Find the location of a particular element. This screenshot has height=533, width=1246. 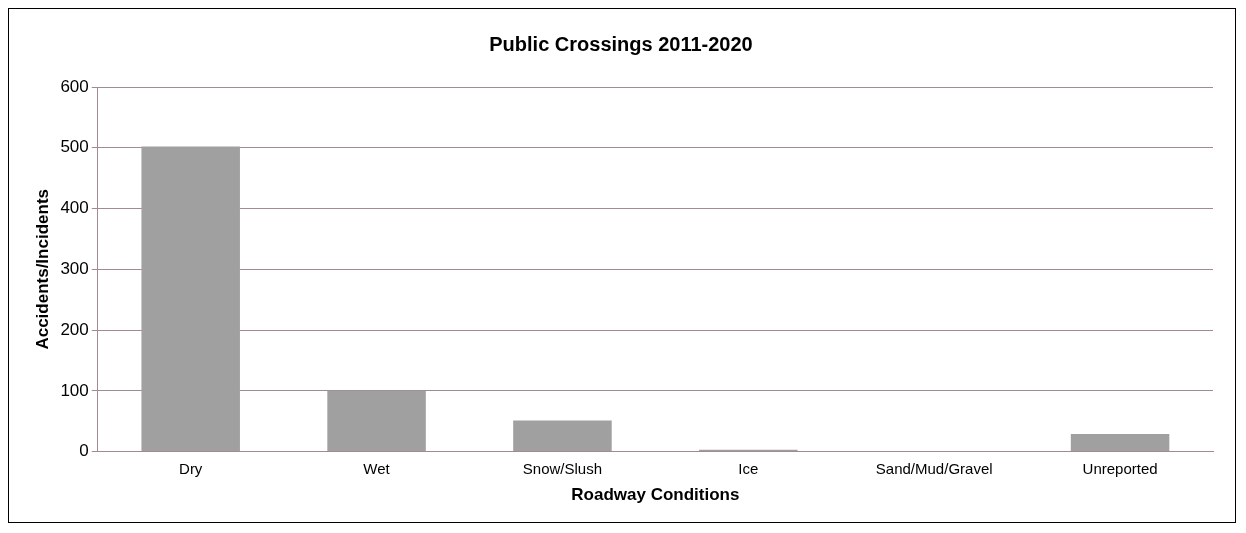

y-tick-label: 600 is located at coordinates (74, 86).